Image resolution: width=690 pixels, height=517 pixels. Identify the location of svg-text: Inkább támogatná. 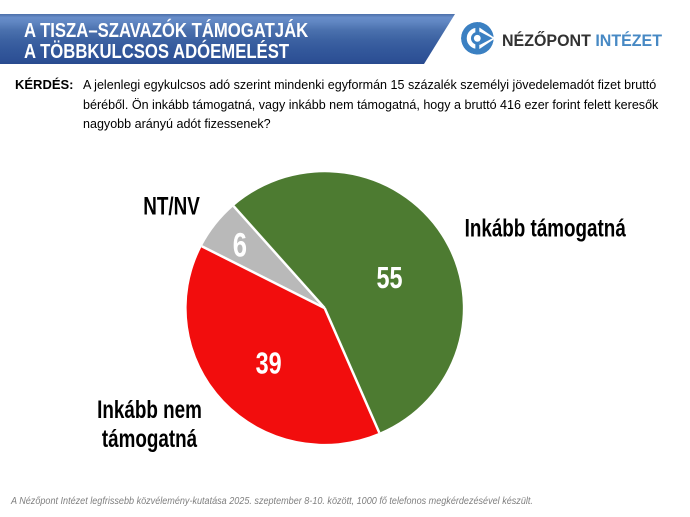
(546, 228).